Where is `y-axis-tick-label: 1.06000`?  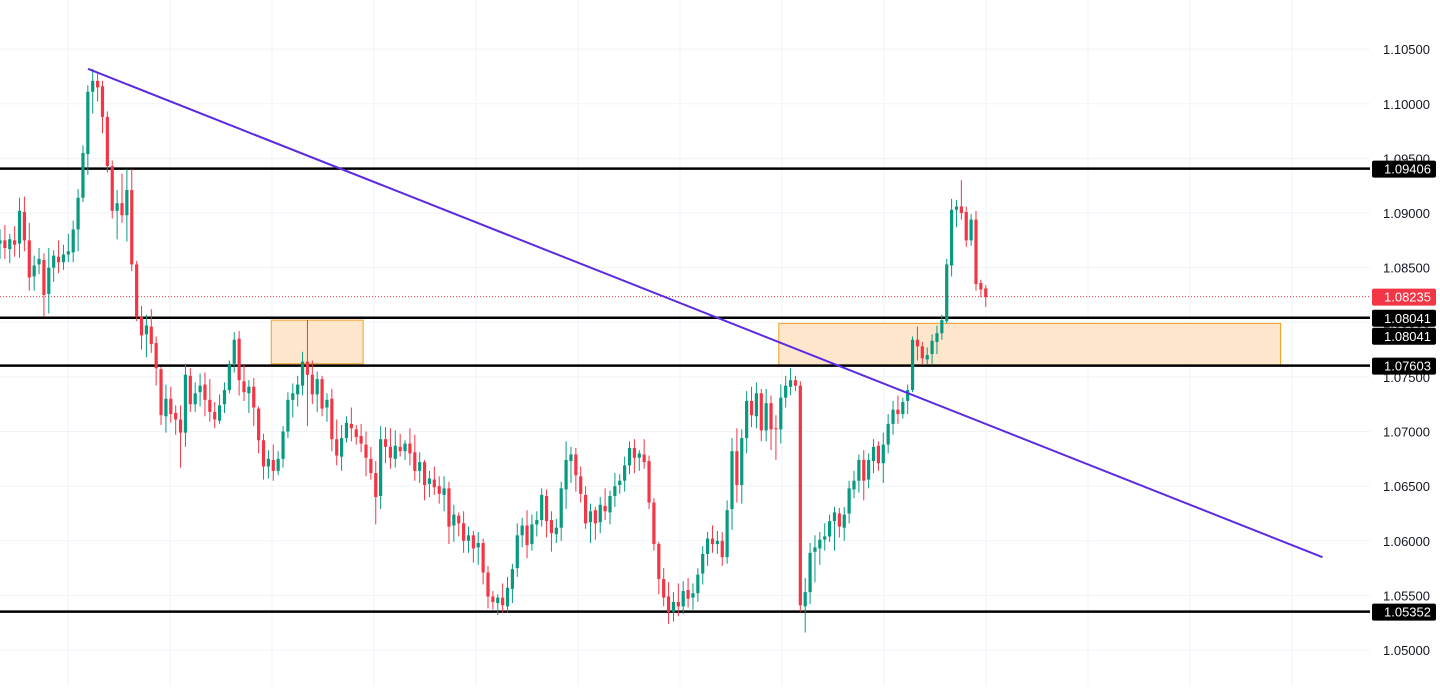
y-axis-tick-label: 1.06000 is located at coordinates (1406, 541).